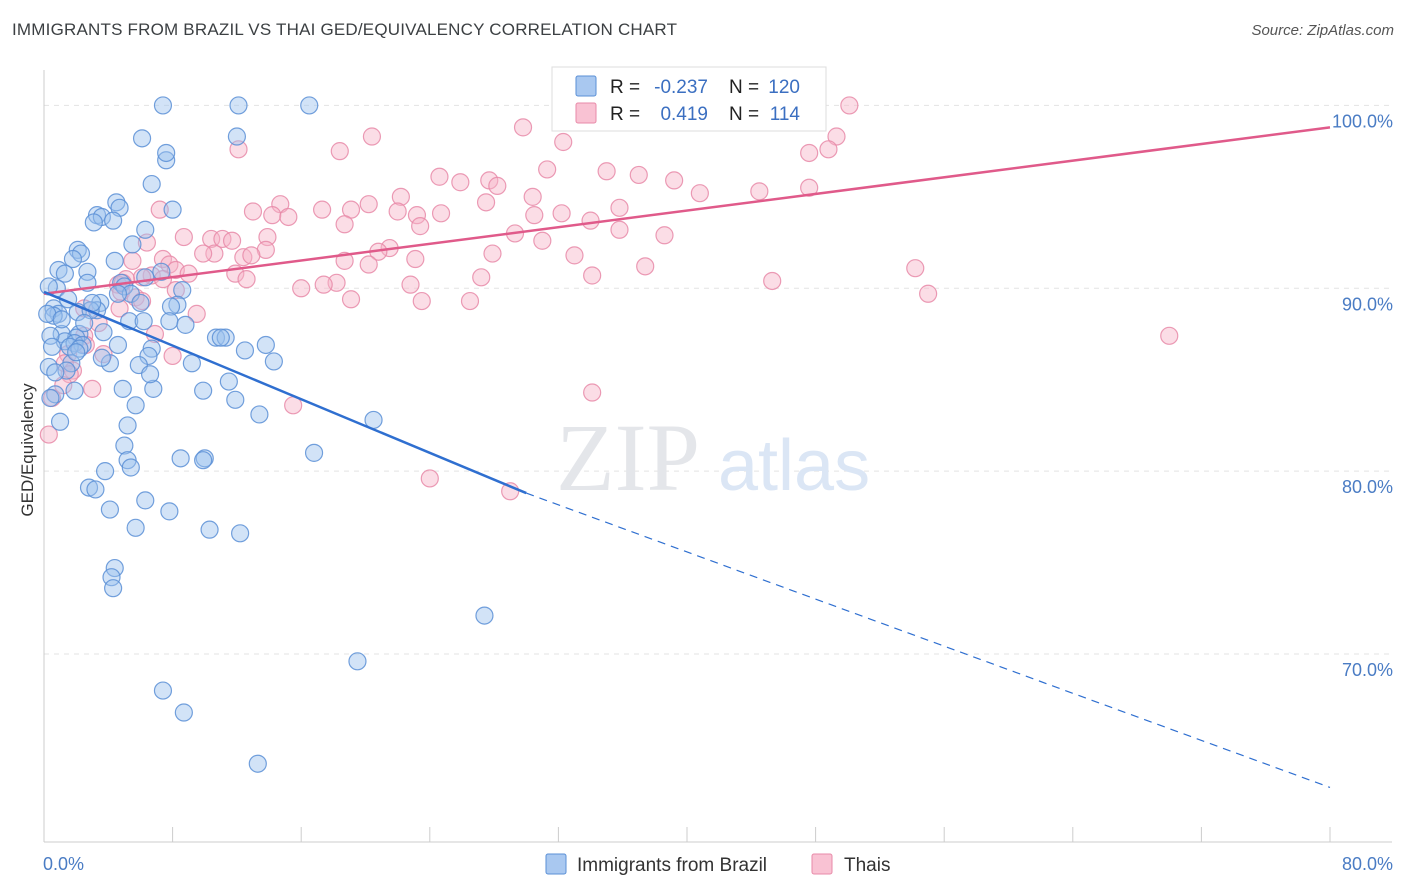 This screenshot has width=1406, height=892. I want to click on legend-swatch-thai, so click(822, 864).